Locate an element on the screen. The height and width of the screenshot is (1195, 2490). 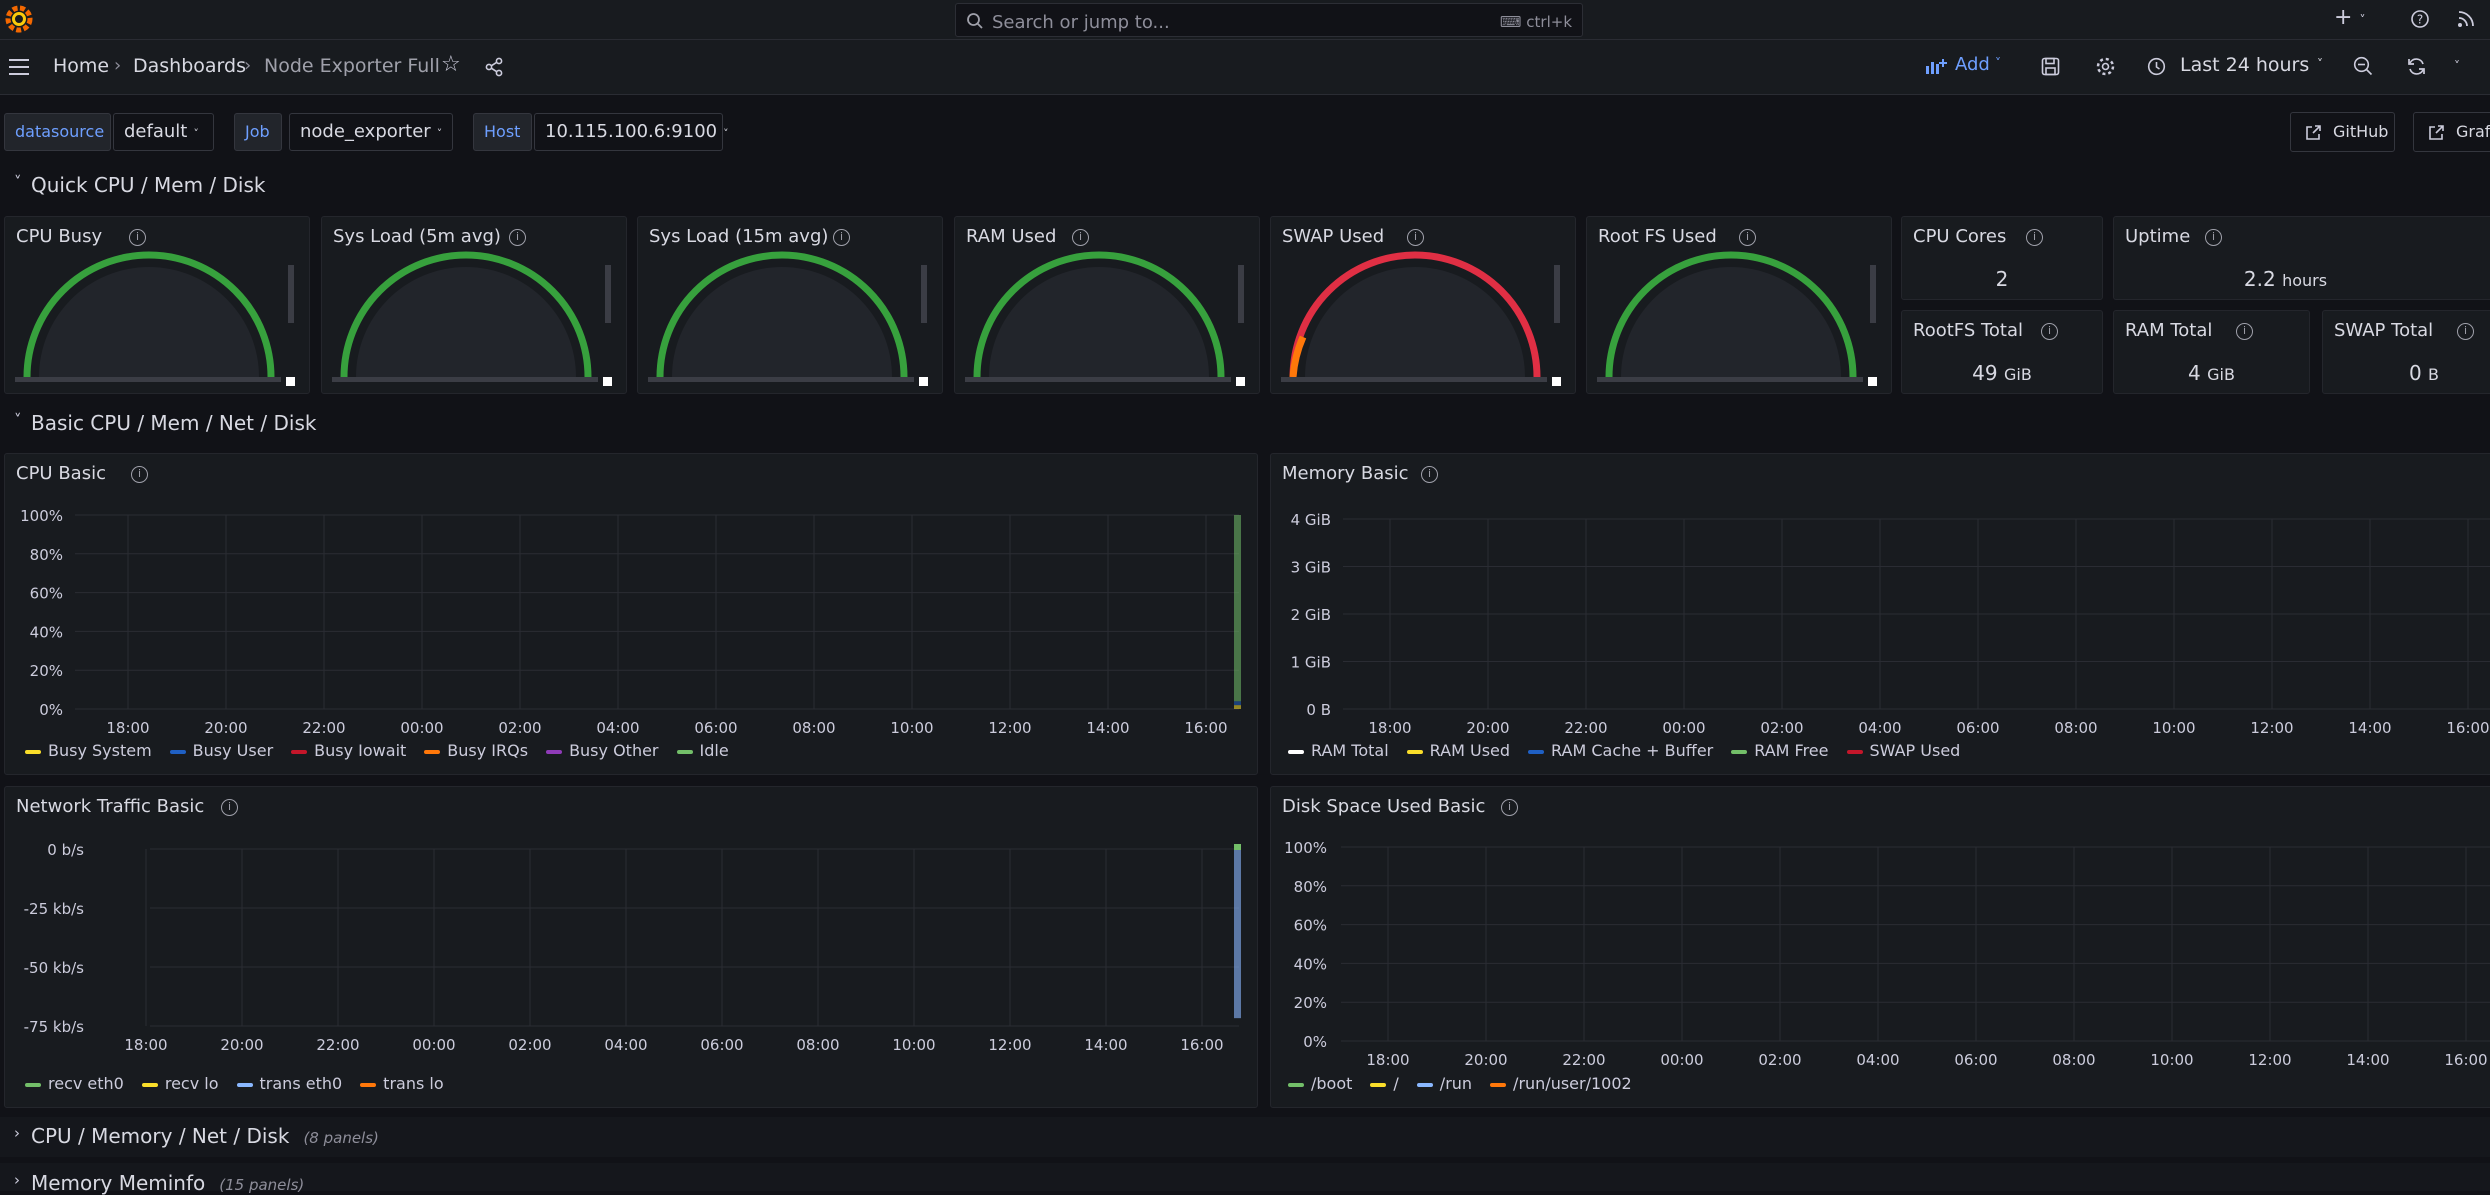
legend-item: trans lo is located at coordinates (402, 1083).